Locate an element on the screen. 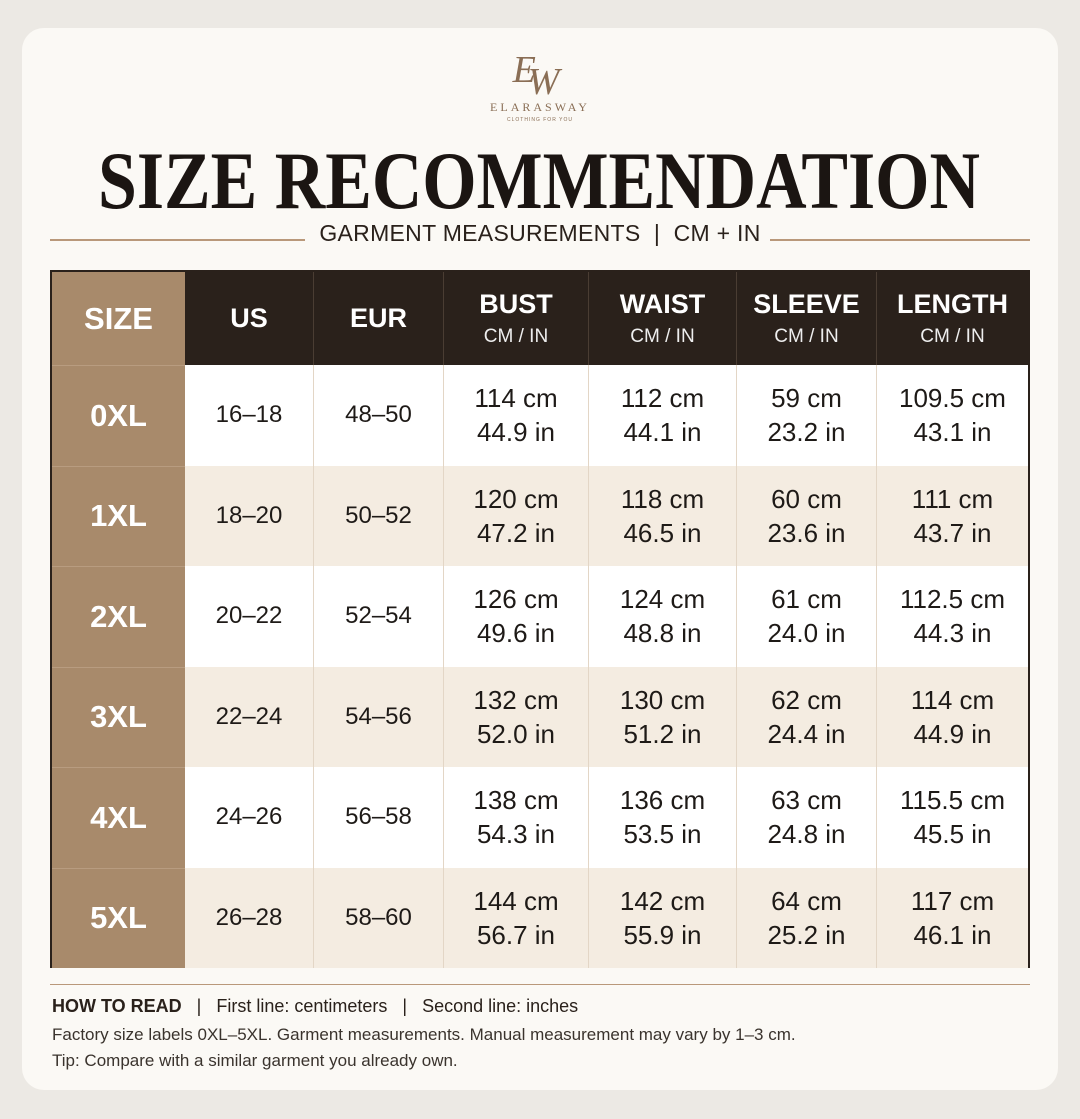 The width and height of the screenshot is (1080, 1119). inch-value: 55.9 in is located at coordinates (662, 934).